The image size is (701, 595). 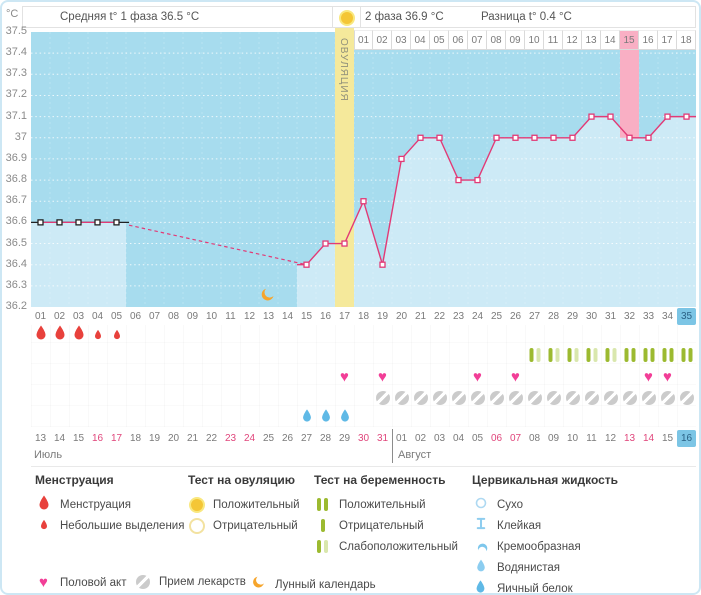 I want to click on dpo-cell: 18, so click(x=686, y=40).